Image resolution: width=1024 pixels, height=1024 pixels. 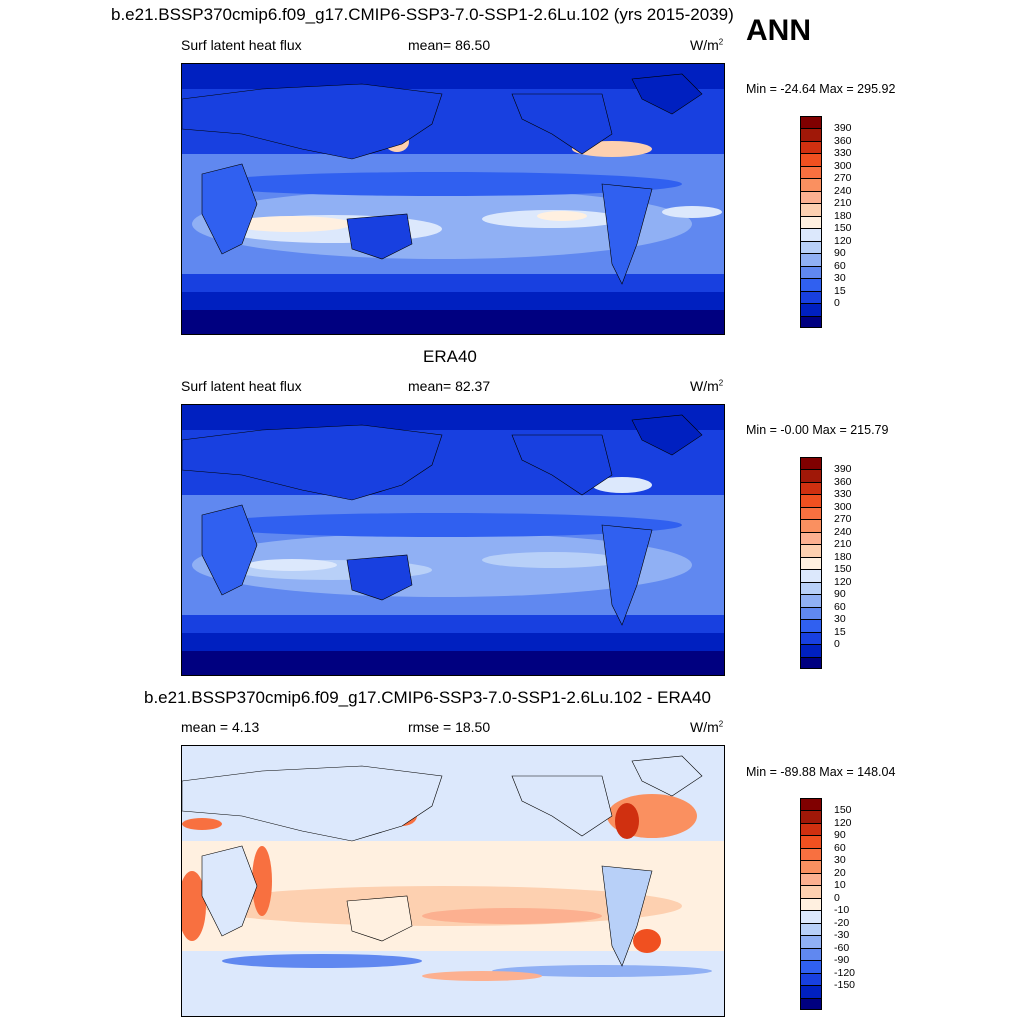 What do you see at coordinates (845, 985) in the screenshot?
I see `colorbar-tick-label: -150` at bounding box center [845, 985].